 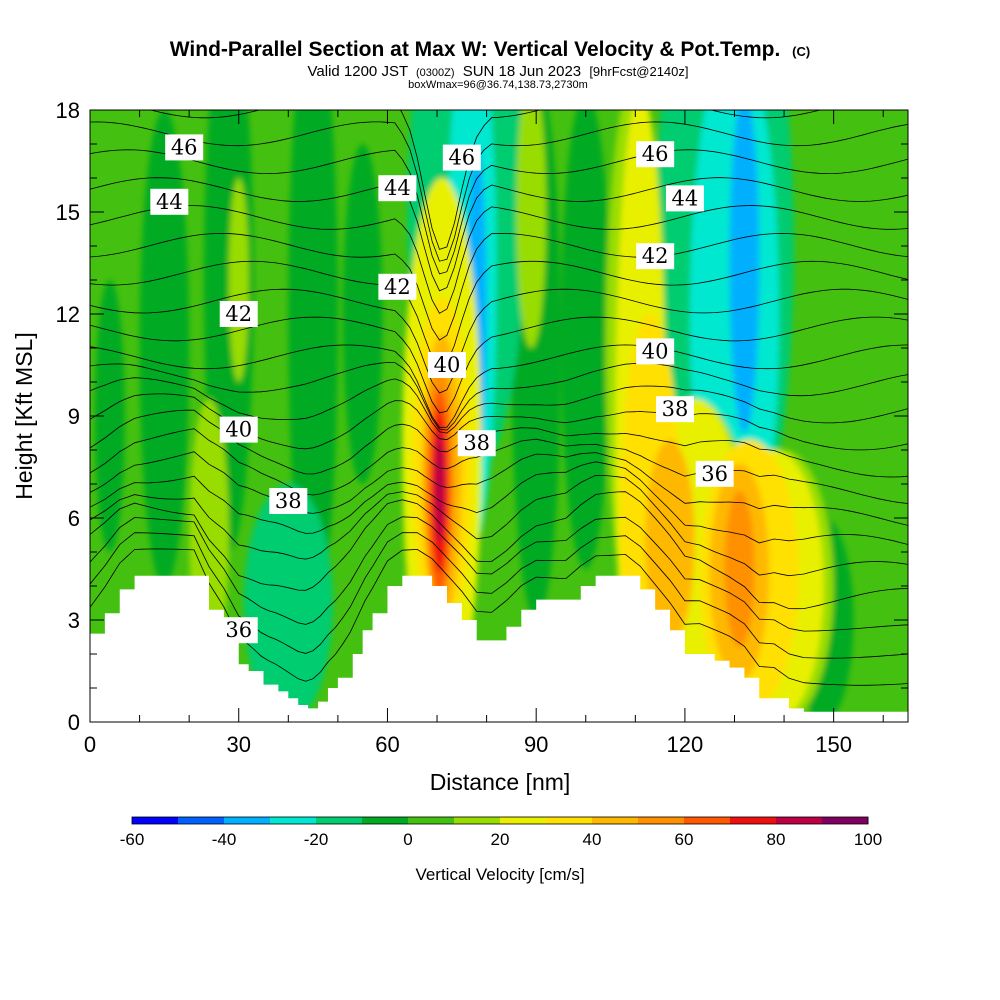 What do you see at coordinates (387, 744) in the screenshot?
I see `x-tick-label: 60` at bounding box center [387, 744].